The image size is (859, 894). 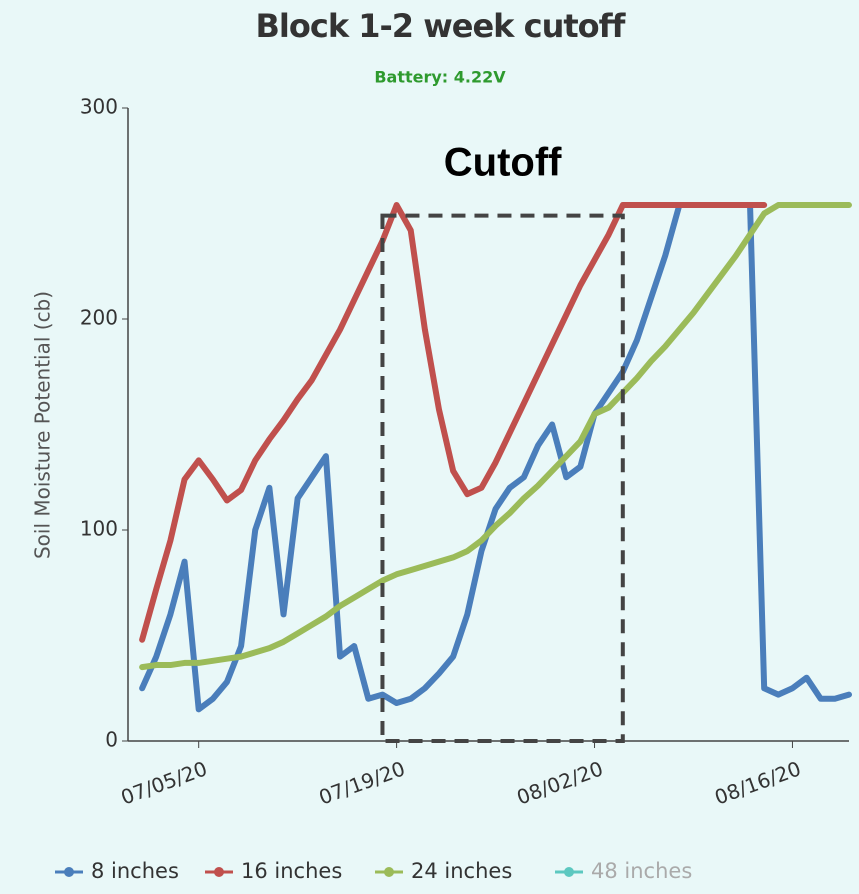 I want to click on chart-title: Block 1-2 week cutoff, so click(x=441, y=26).